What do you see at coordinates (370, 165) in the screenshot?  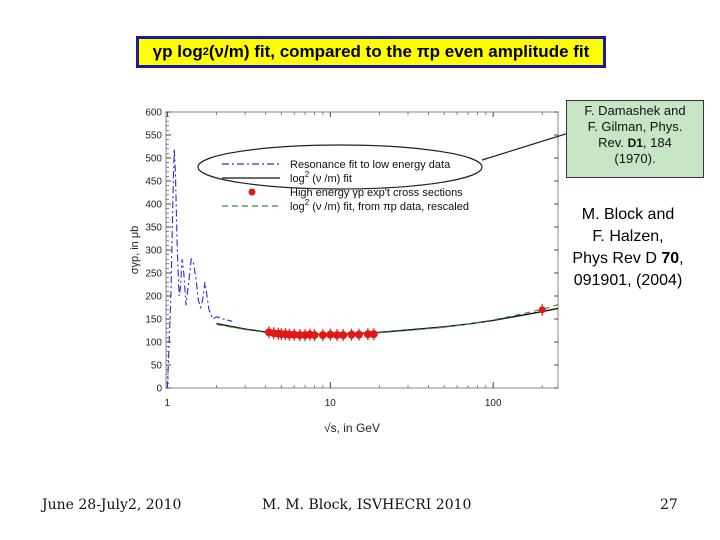 I see `legend-label: Resonance fit to low energy data` at bounding box center [370, 165].